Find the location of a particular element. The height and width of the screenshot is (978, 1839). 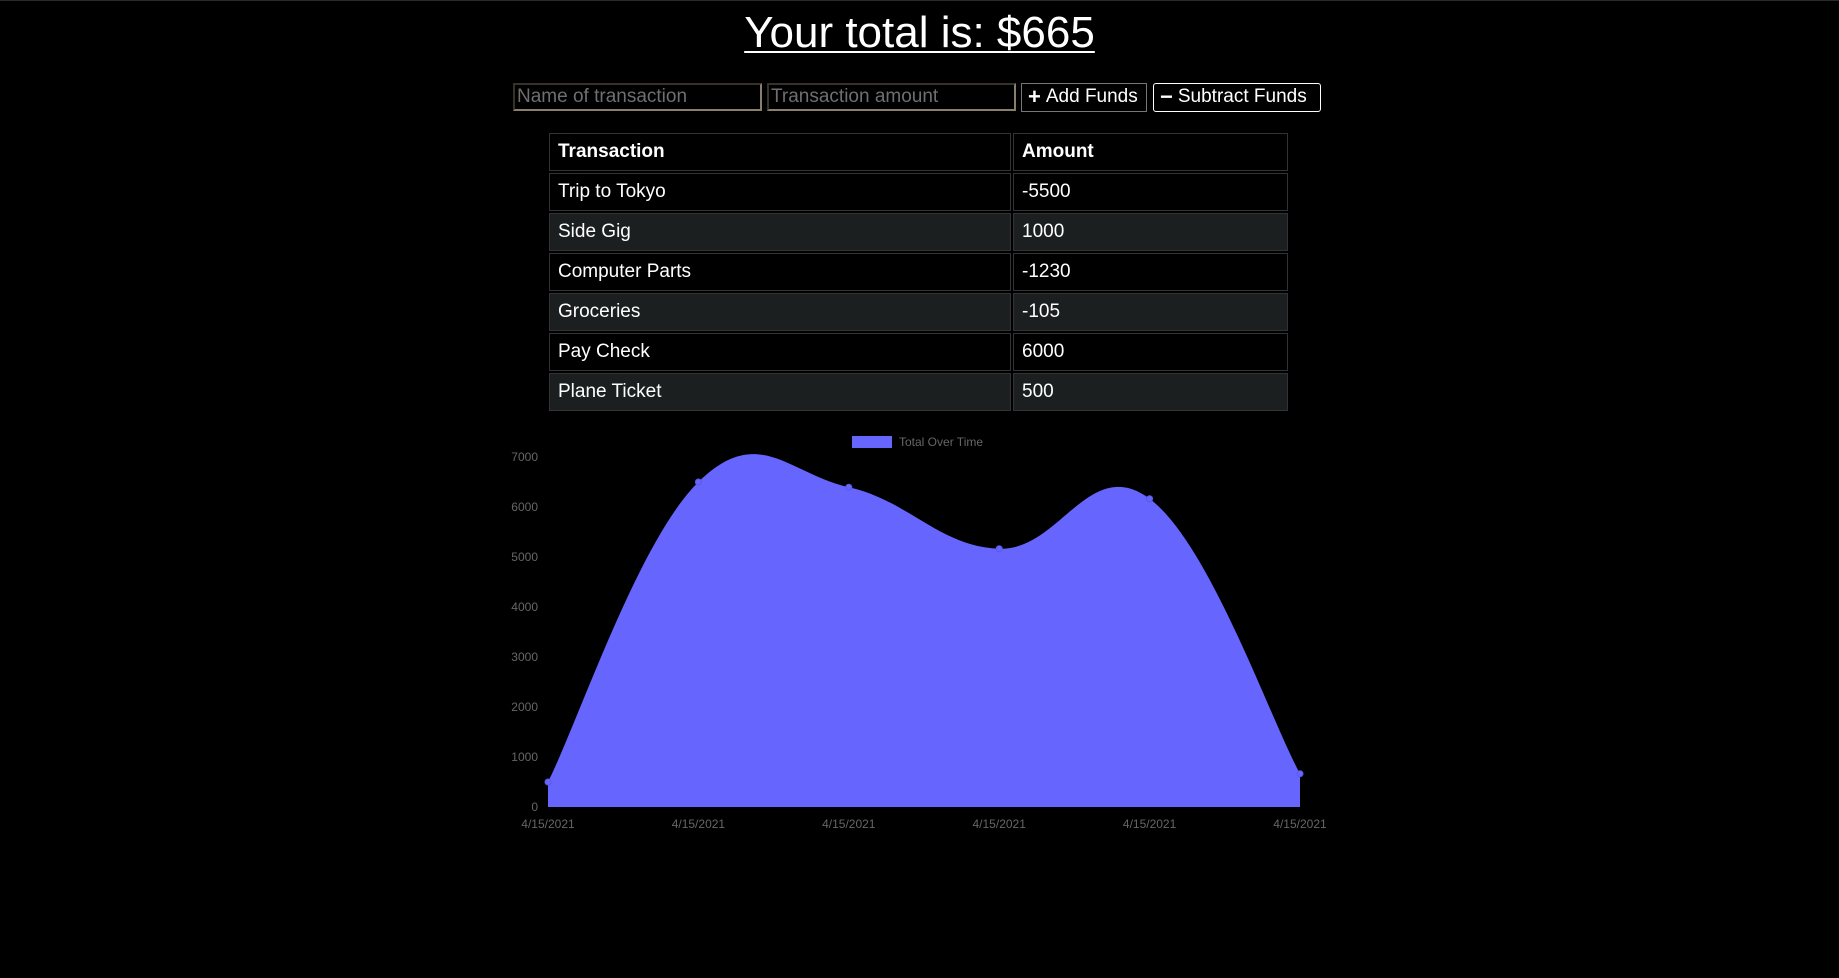

table-row: Computer Parts -1230 is located at coordinates (918, 272).